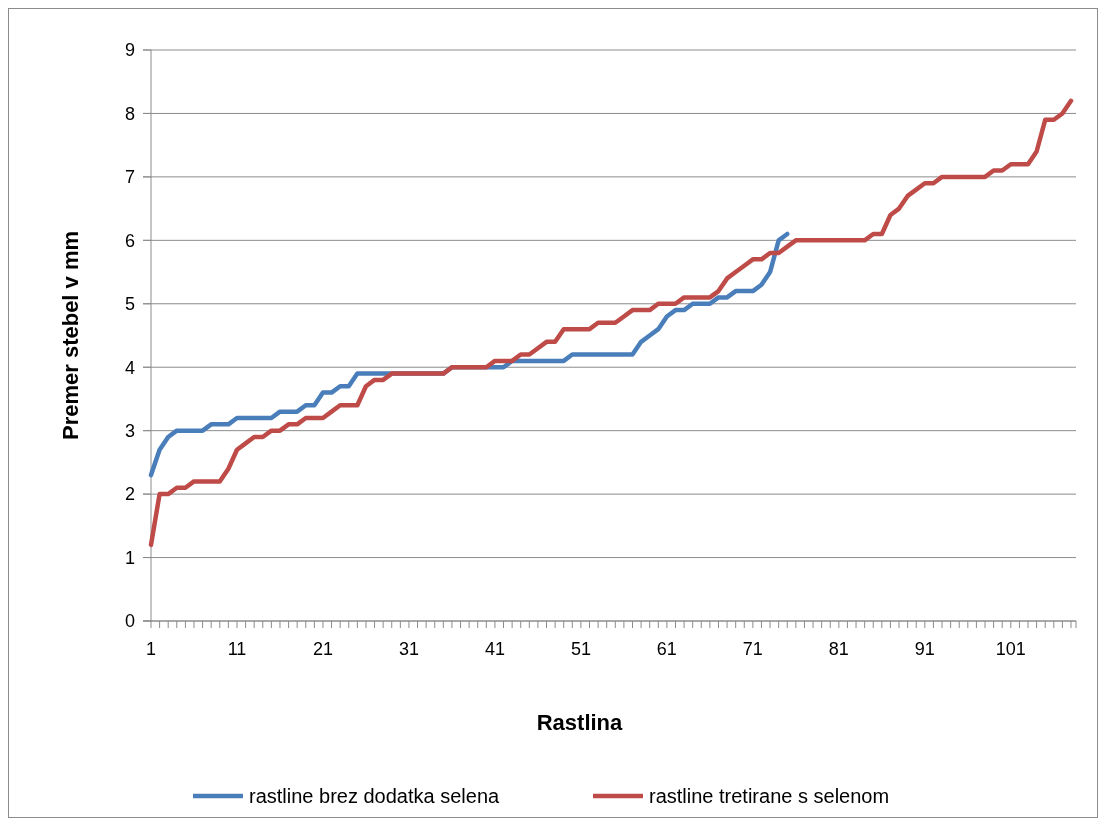  Describe the element at coordinates (1010, 649) in the screenshot. I see `x-tick-label: 101` at that location.